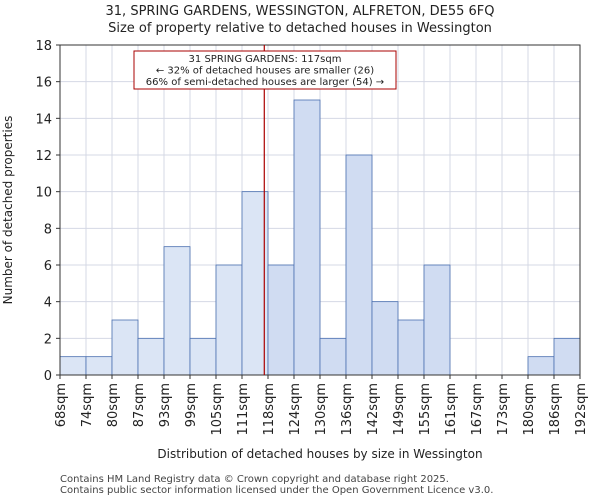 This screenshot has height=500, width=600. I want to click on y-tick-label: 8, so click(48, 229).